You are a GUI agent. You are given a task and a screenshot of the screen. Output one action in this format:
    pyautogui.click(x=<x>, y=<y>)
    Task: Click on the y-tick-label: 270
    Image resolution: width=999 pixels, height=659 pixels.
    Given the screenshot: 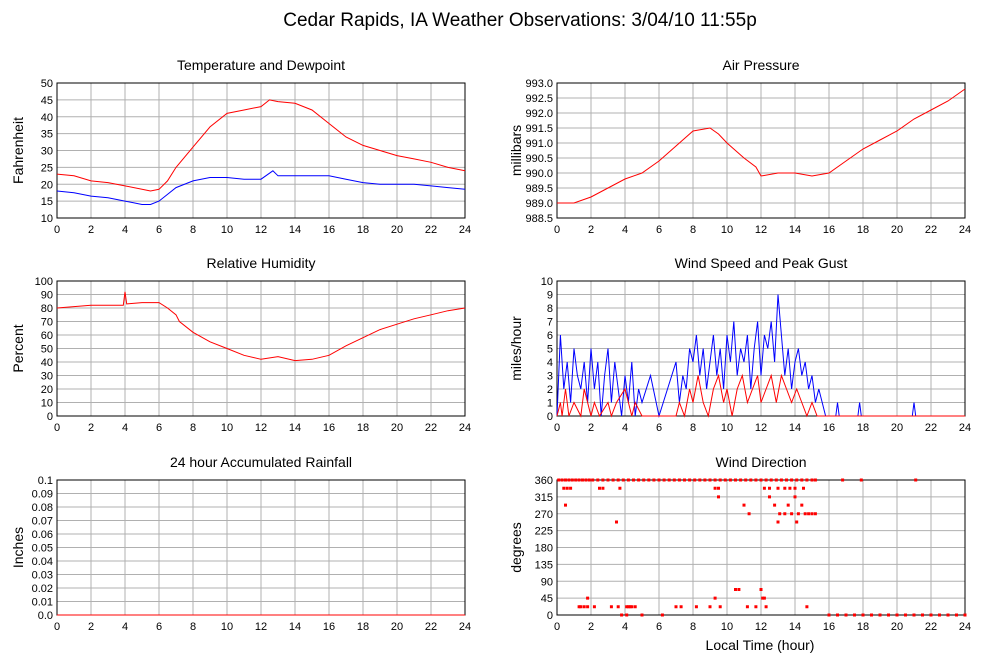 What is the action you would take?
    pyautogui.click(x=544, y=515)
    